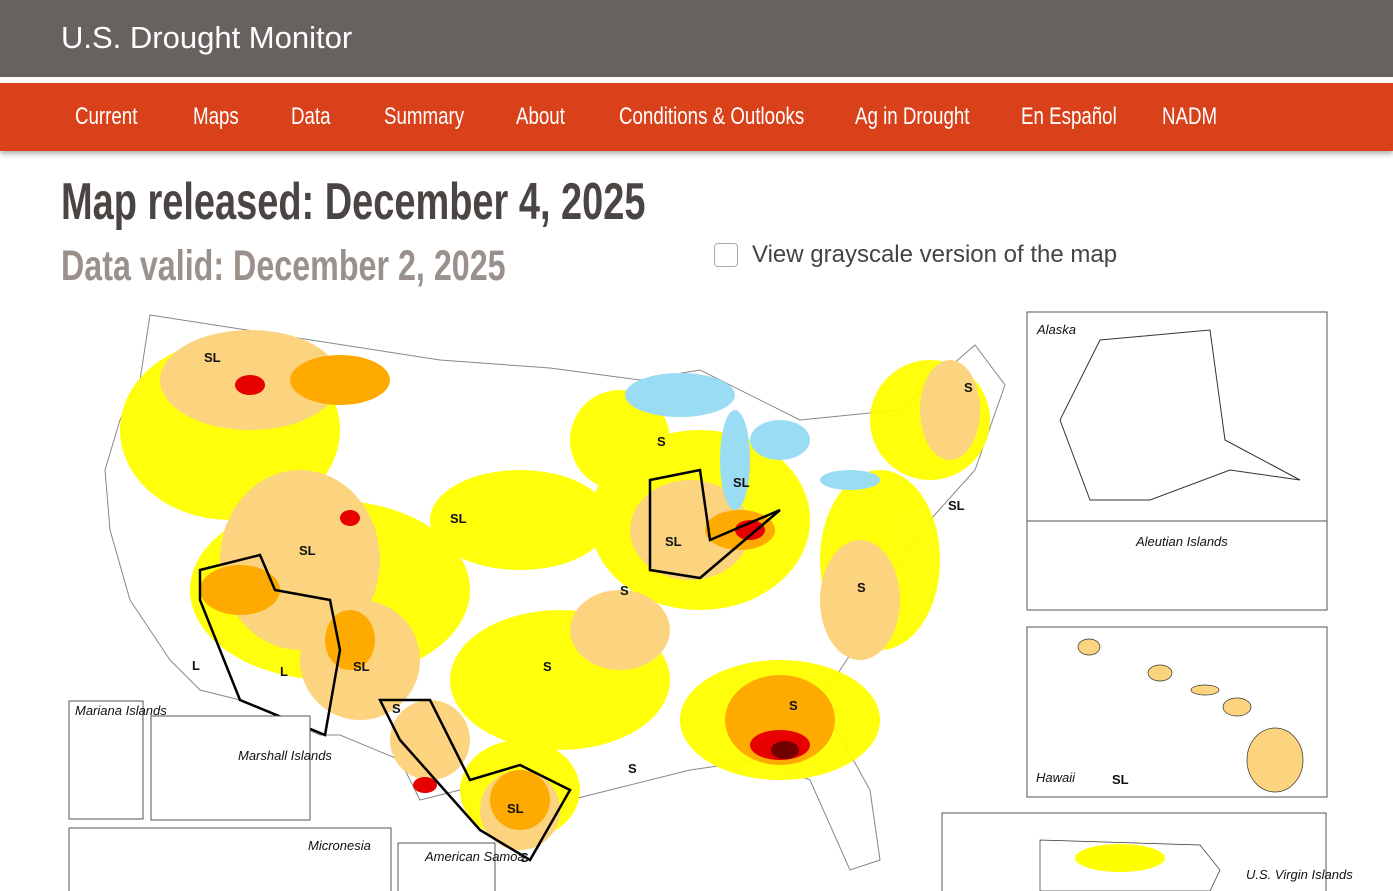  I want to click on inset-label: Alaska, so click(1056, 329).